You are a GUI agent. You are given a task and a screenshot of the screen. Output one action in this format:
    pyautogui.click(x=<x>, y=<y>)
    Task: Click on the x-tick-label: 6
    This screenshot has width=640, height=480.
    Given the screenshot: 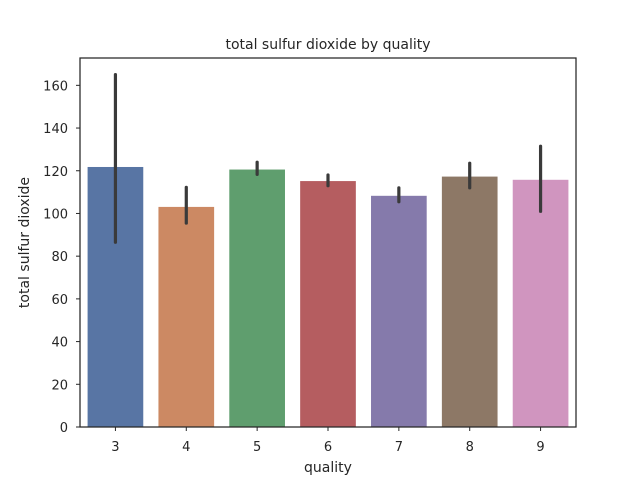 What is the action you would take?
    pyautogui.click(x=328, y=447)
    